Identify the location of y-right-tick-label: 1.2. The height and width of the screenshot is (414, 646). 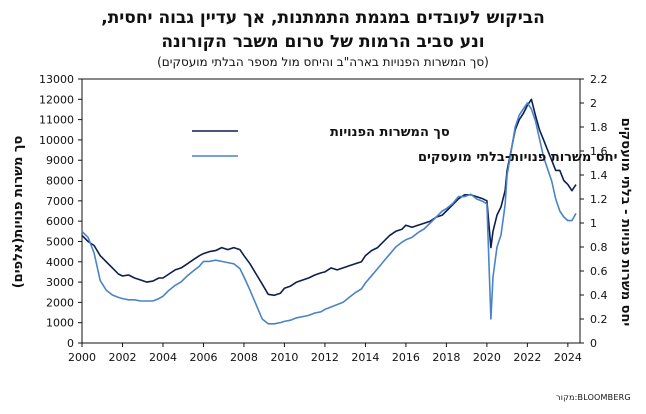
(599, 199).